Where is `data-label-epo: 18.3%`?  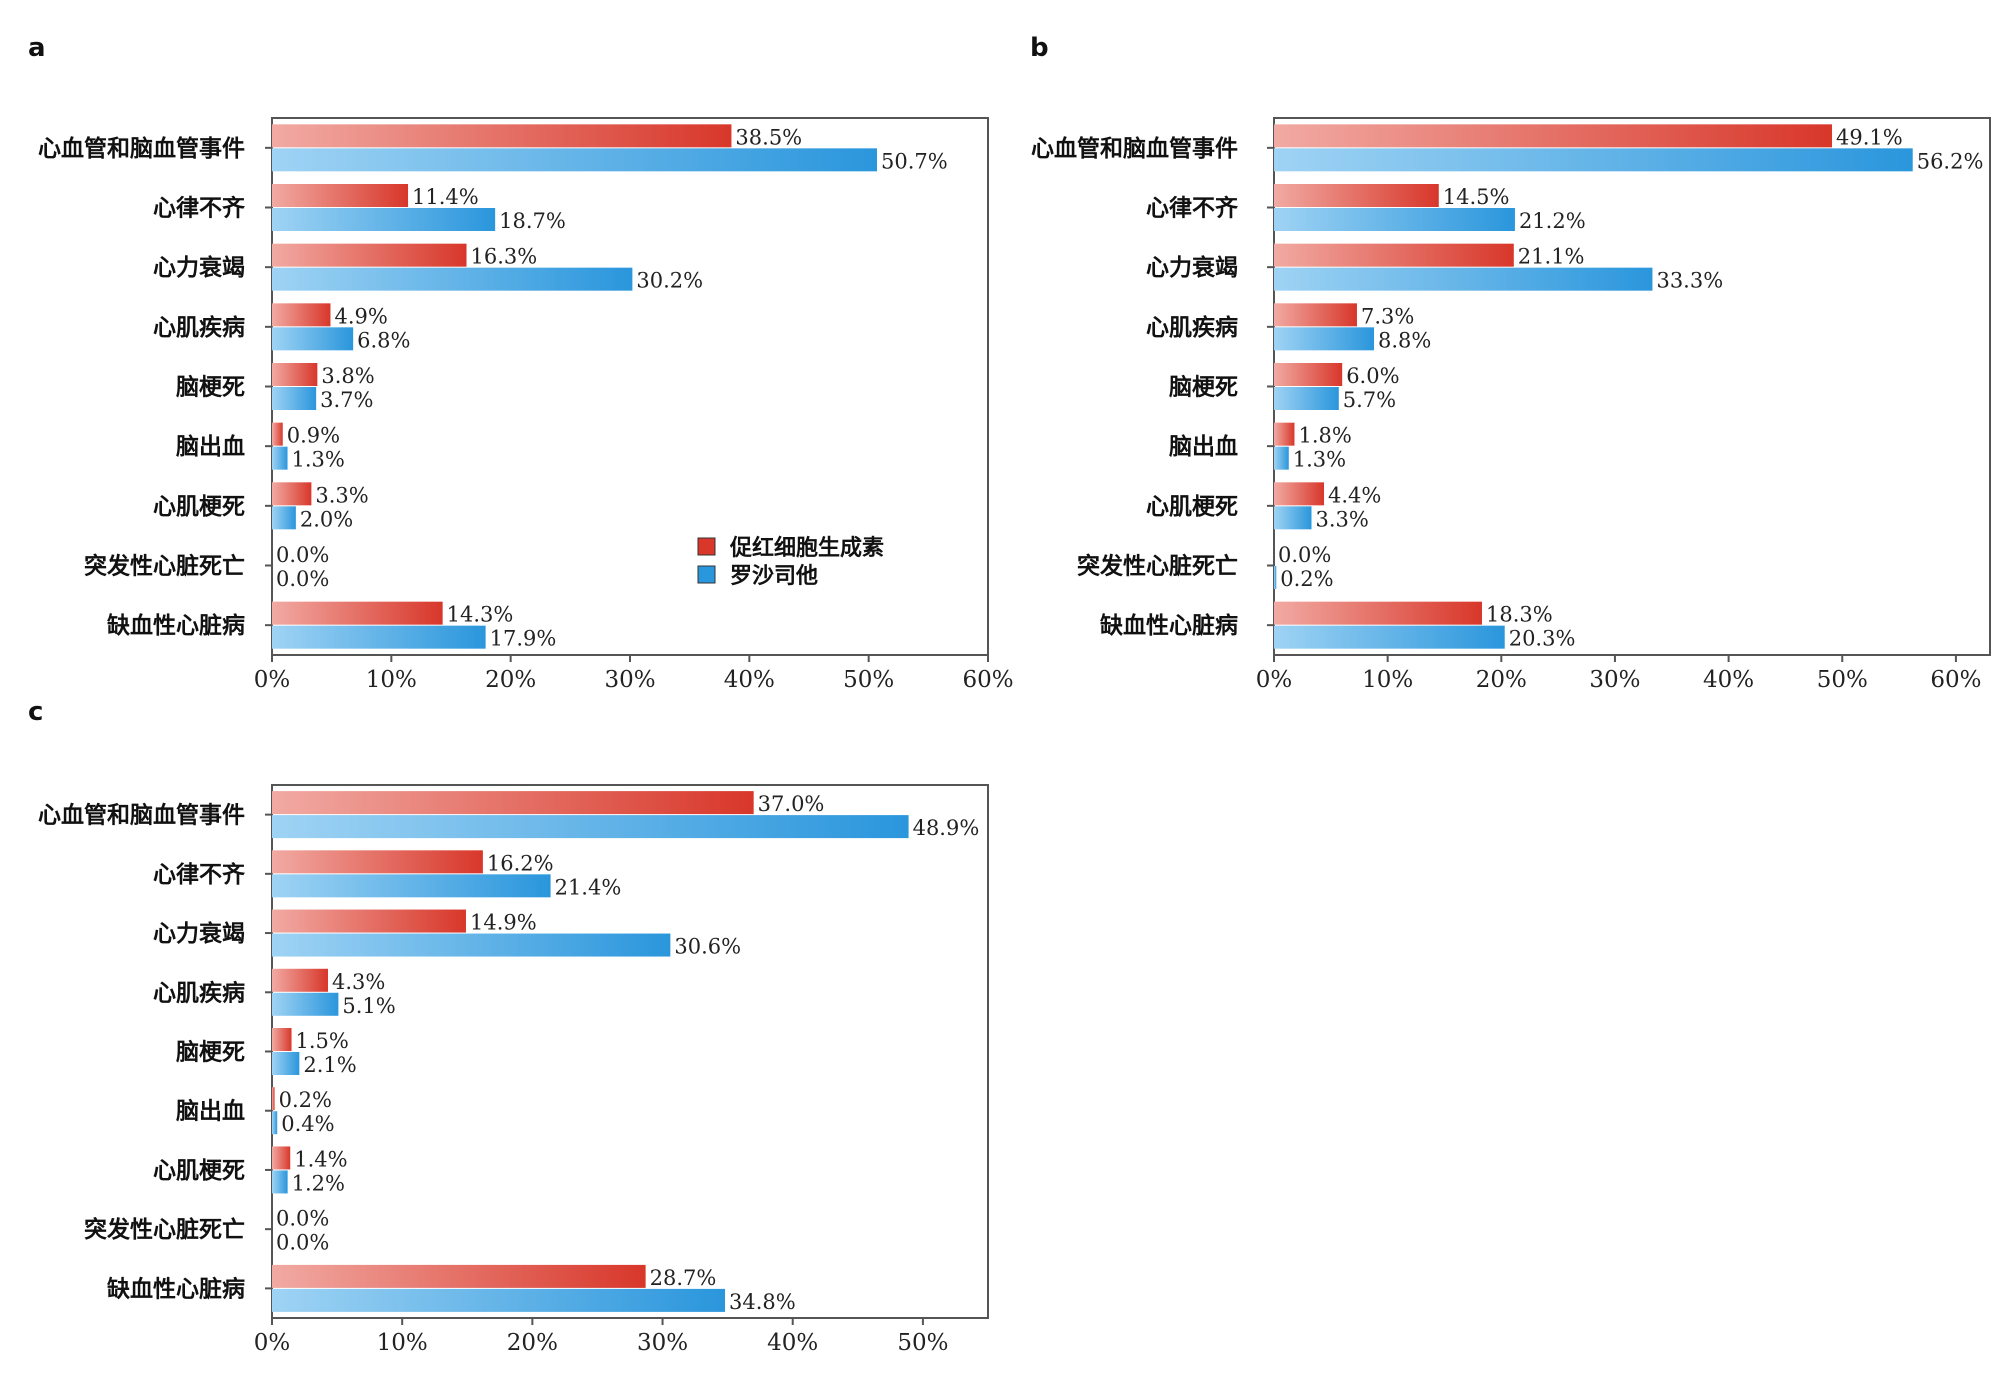 data-label-epo: 18.3% is located at coordinates (1519, 615).